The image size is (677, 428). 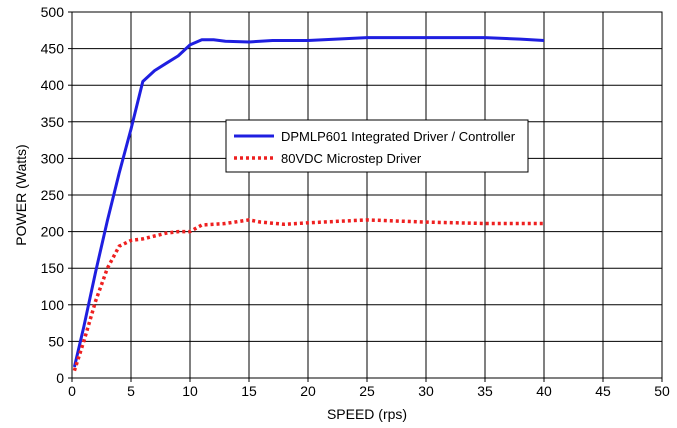 I want to click on y-tick-label: 50, so click(x=56, y=341).